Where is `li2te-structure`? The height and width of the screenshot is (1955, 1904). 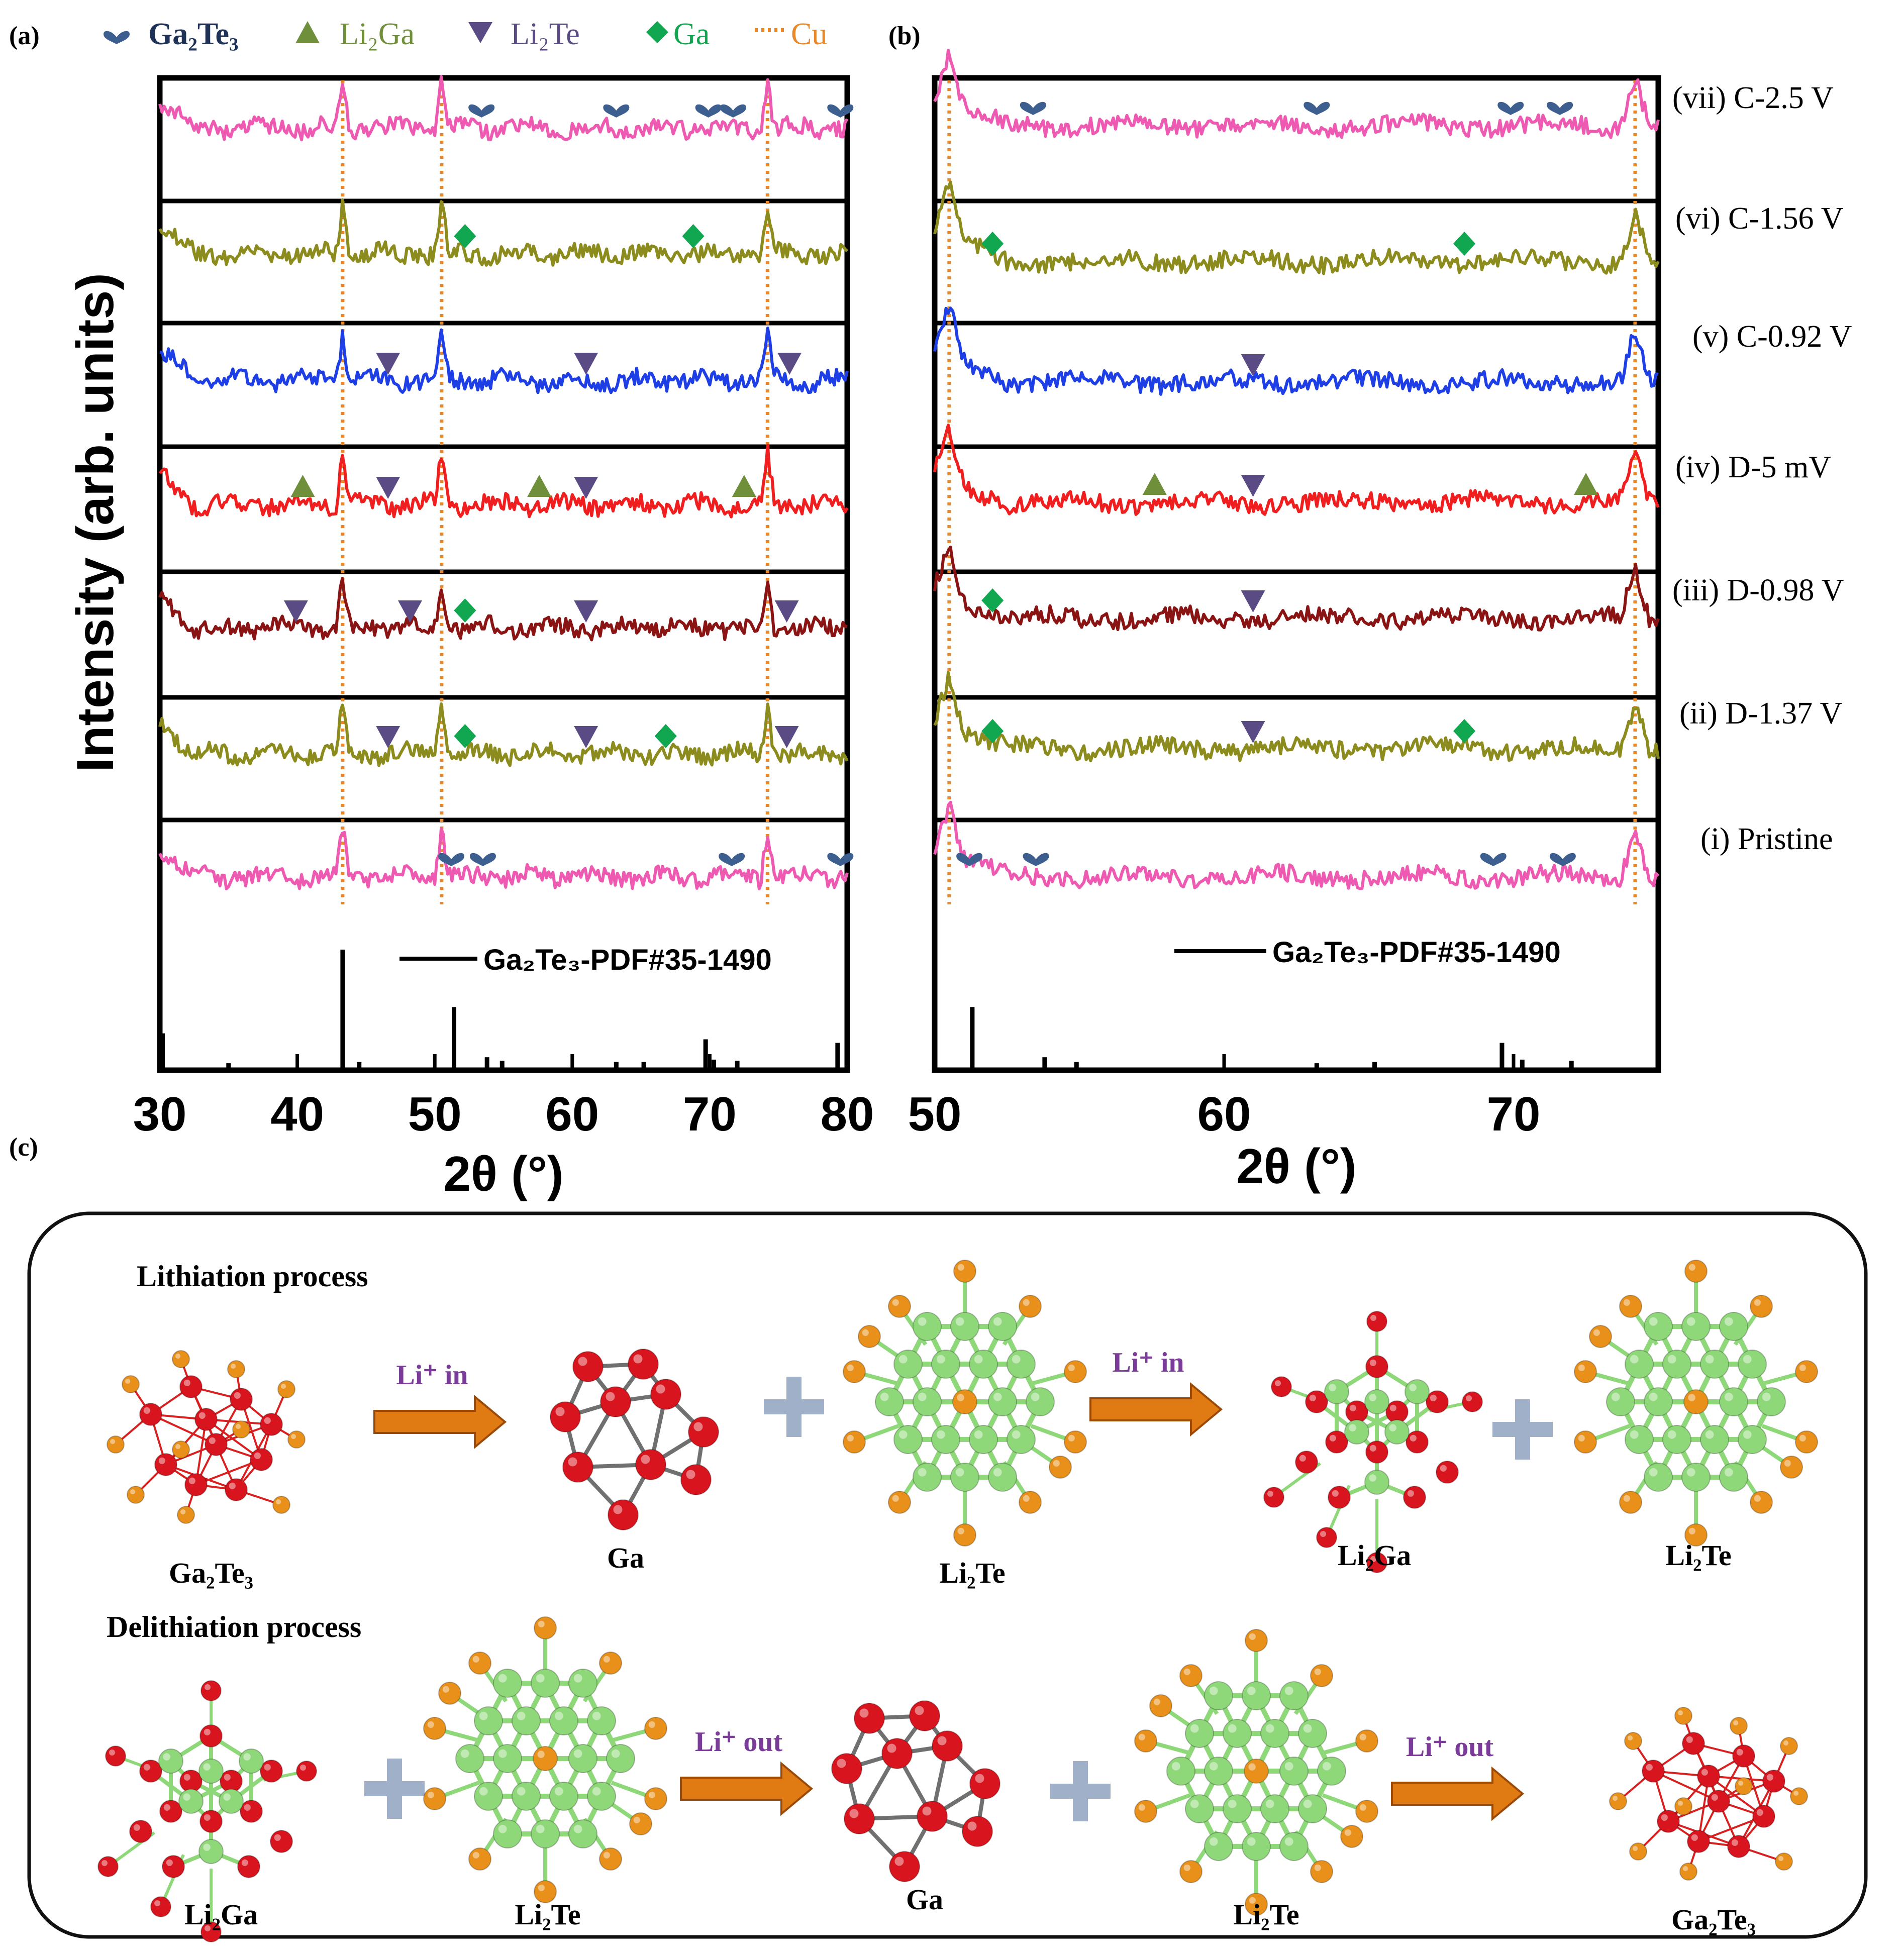 li2te-structure is located at coordinates (1696, 1403).